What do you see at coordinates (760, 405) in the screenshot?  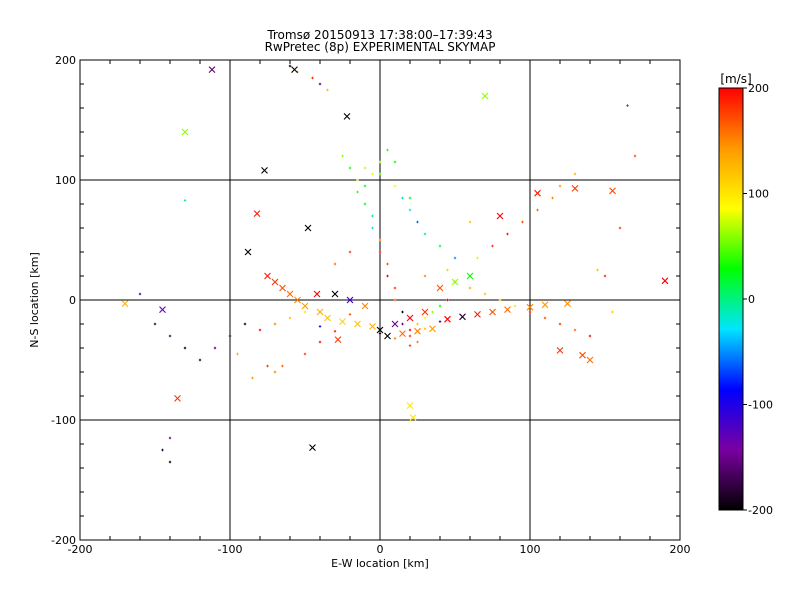 I see `colorbar-tick-label: -100` at bounding box center [760, 405].